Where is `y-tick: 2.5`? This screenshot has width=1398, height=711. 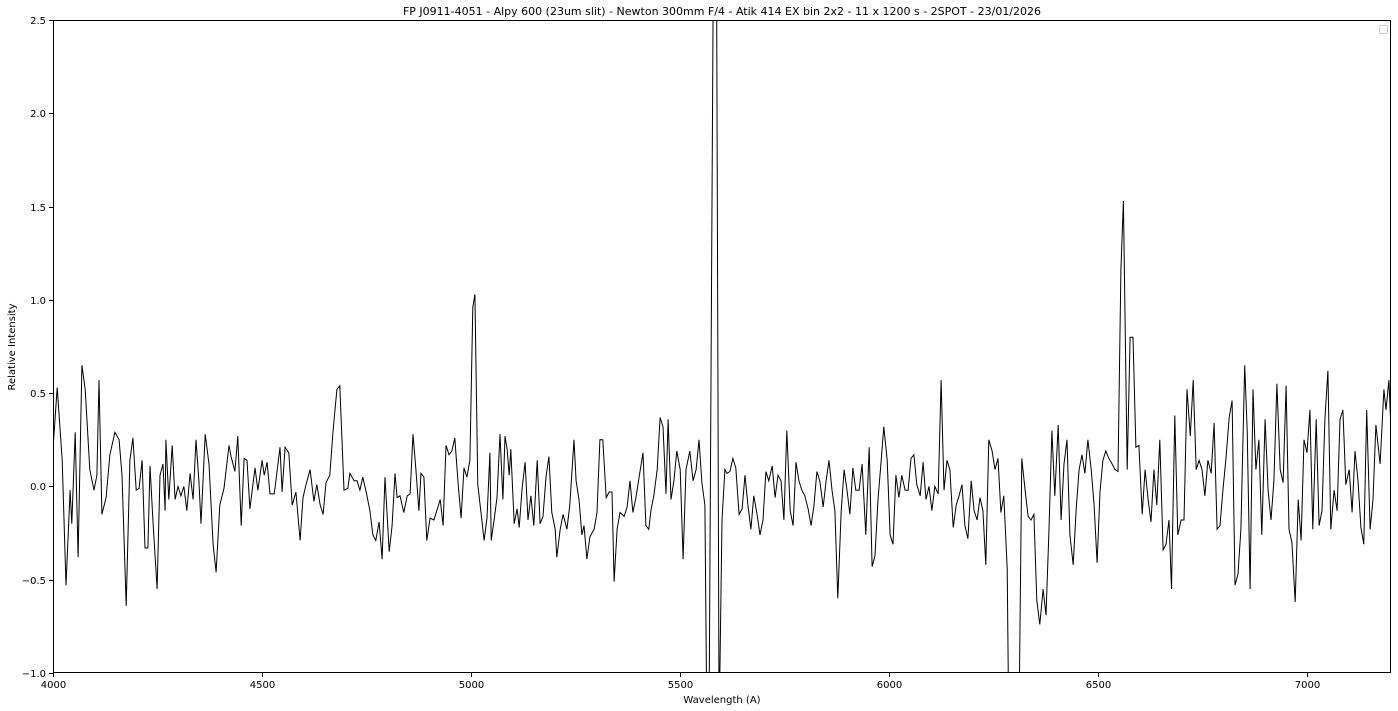 y-tick: 2.5 is located at coordinates (41, 21).